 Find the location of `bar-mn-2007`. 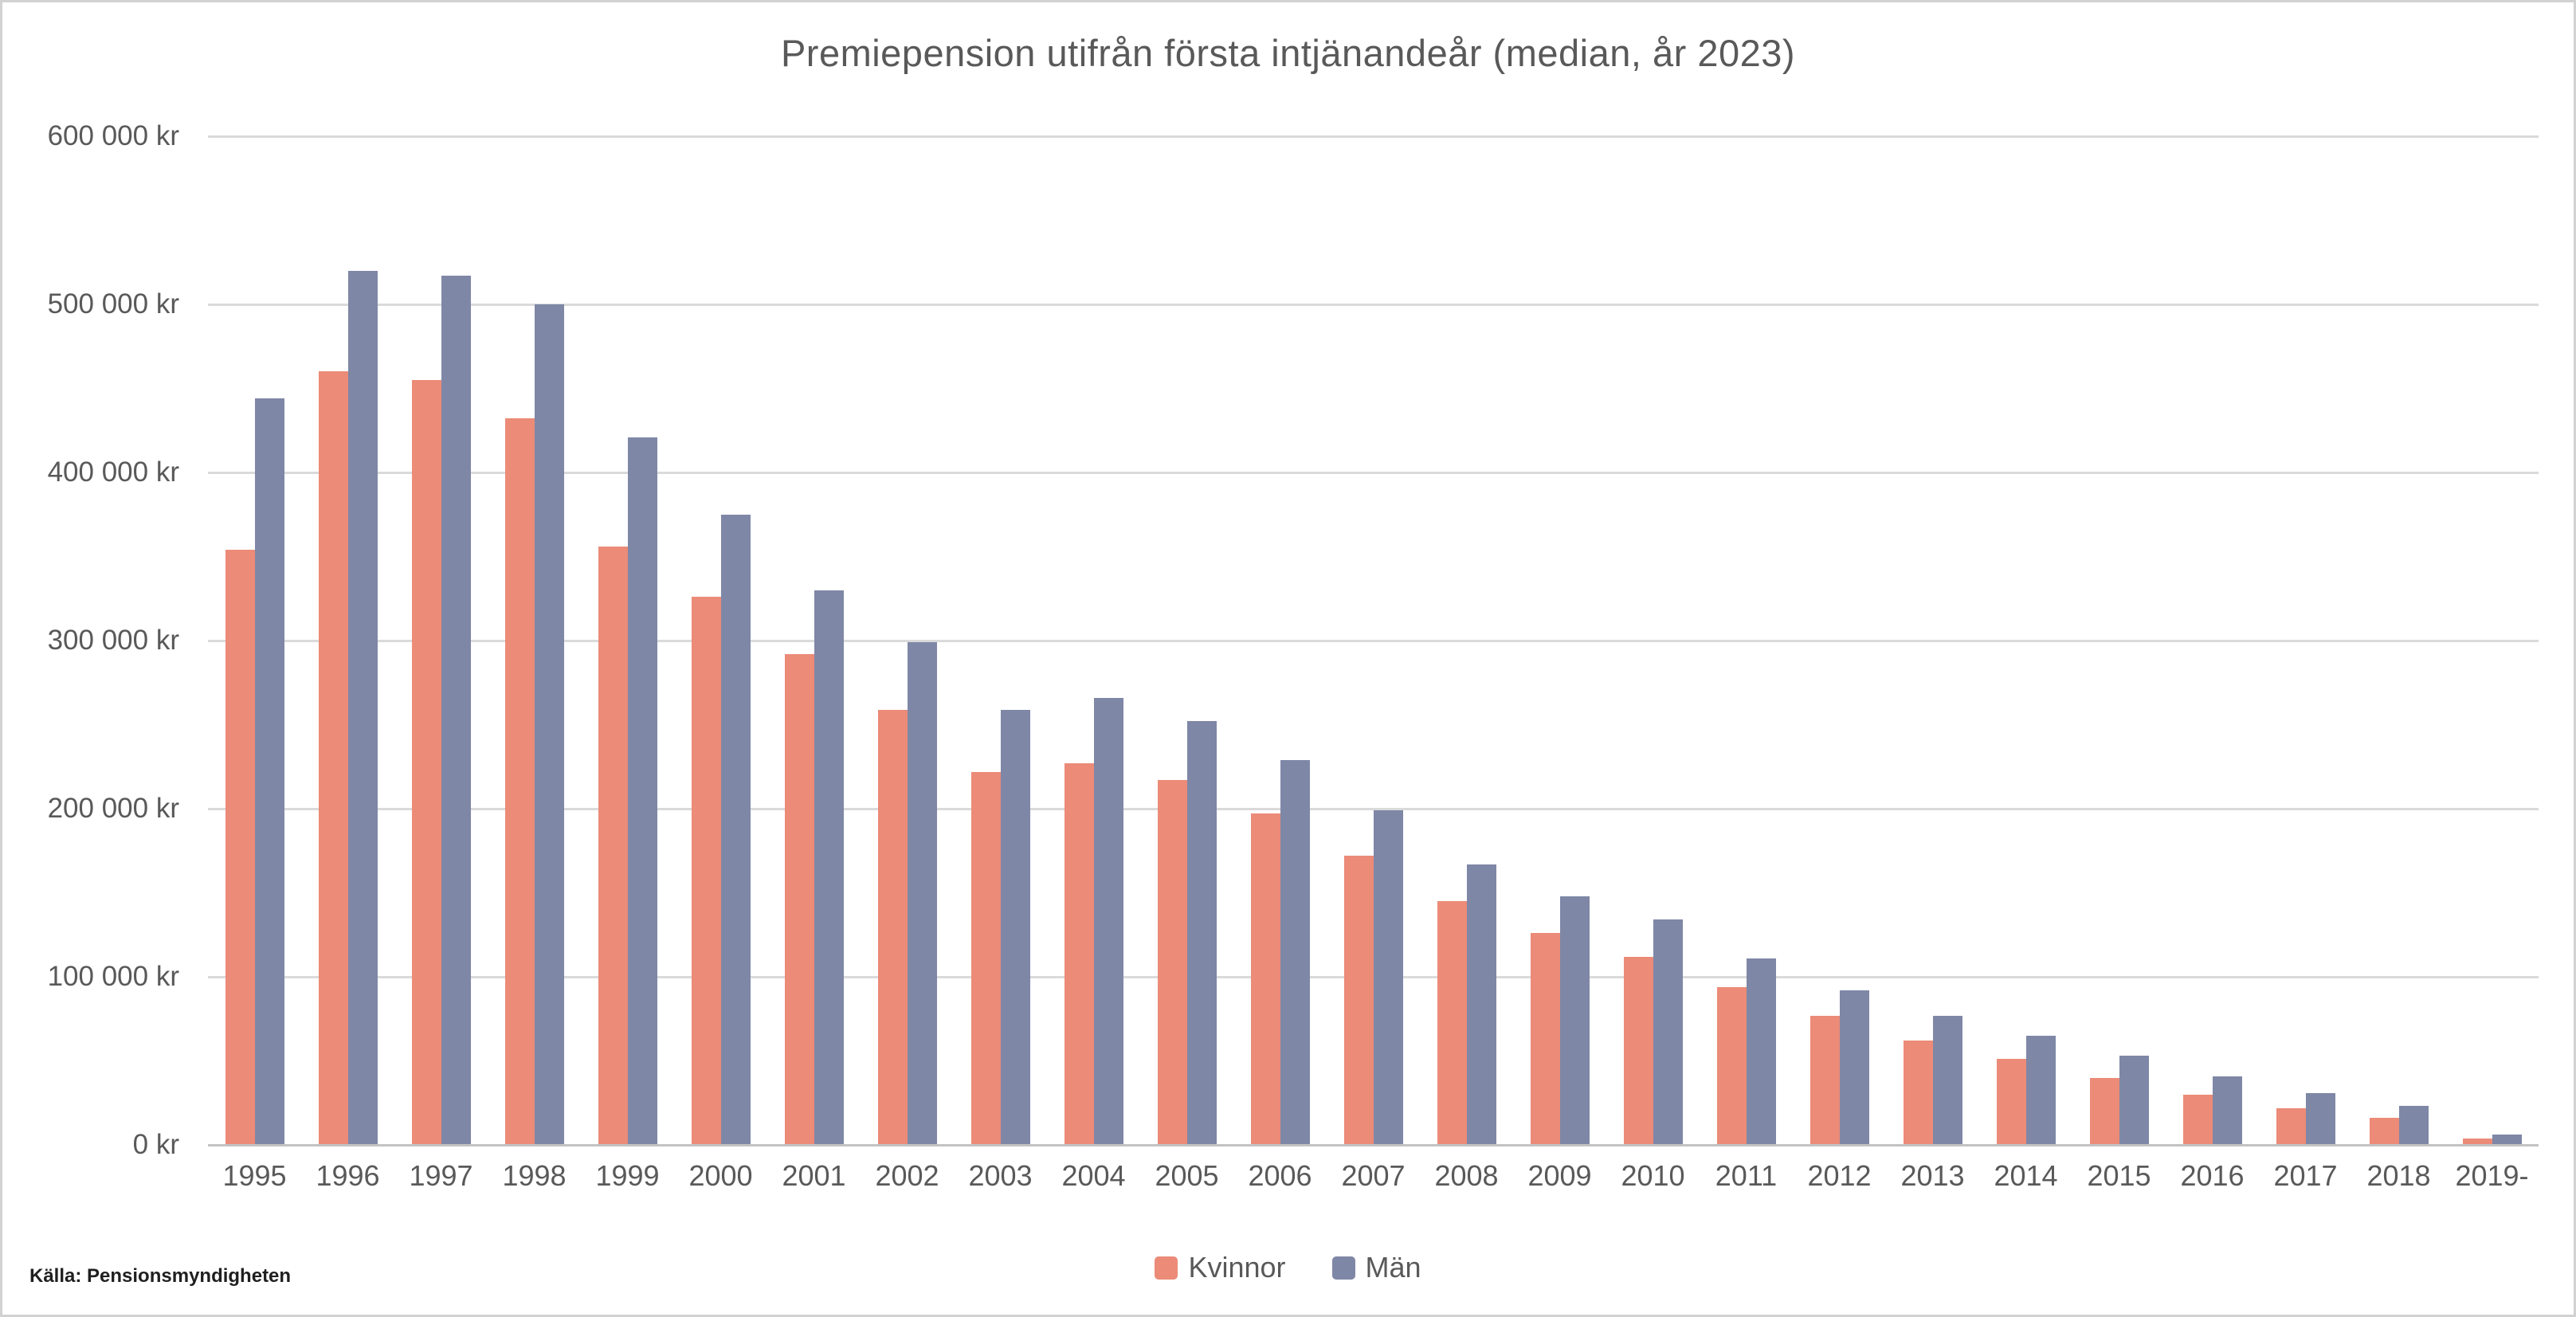

bar-mn-2007 is located at coordinates (1388, 977).